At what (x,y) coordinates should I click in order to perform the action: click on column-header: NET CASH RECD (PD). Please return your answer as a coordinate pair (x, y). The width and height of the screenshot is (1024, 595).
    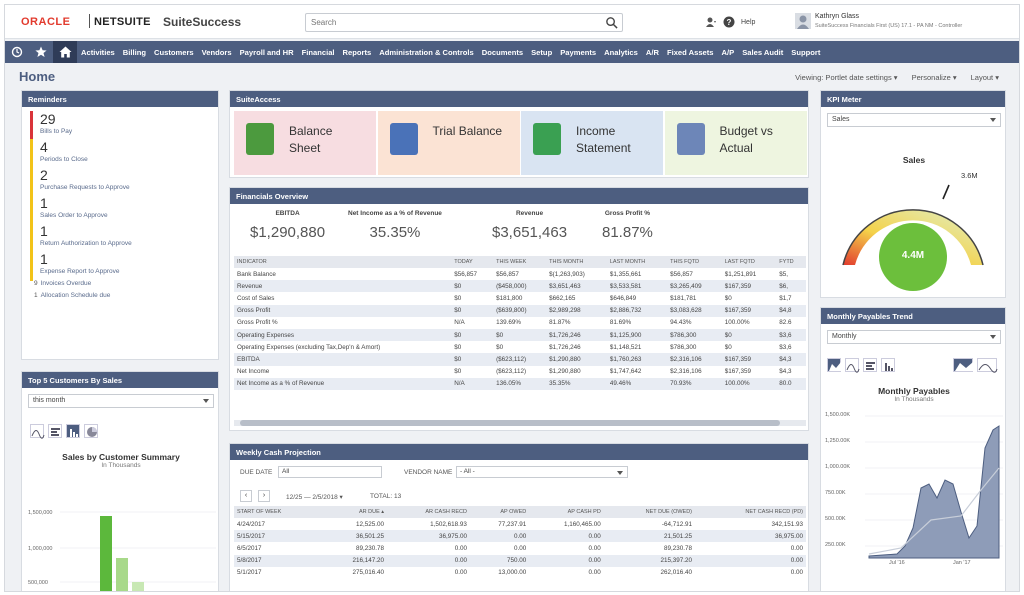
    Looking at the image, I should click on (750, 512).